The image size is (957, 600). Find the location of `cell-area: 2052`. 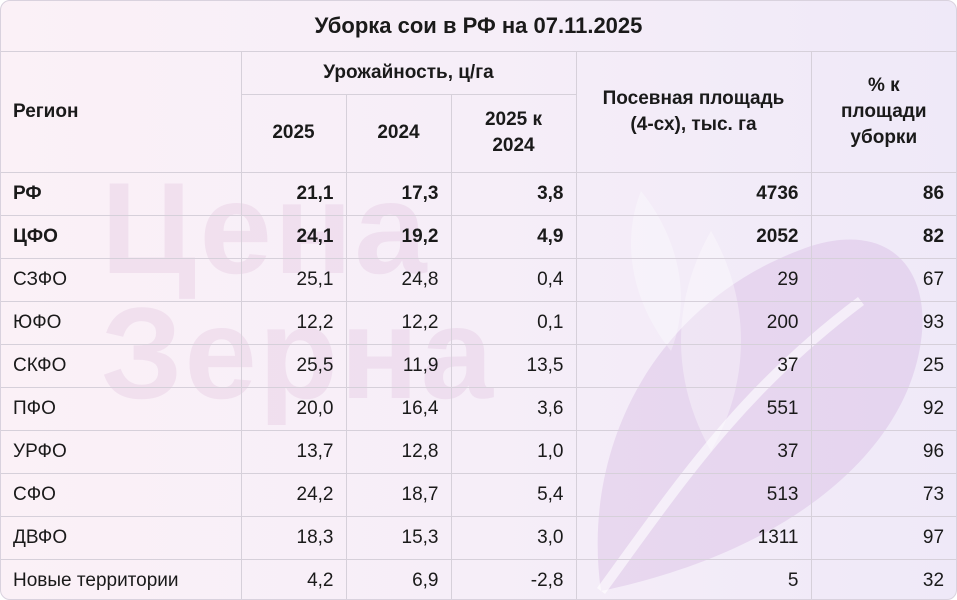

cell-area: 2052 is located at coordinates (693, 236).